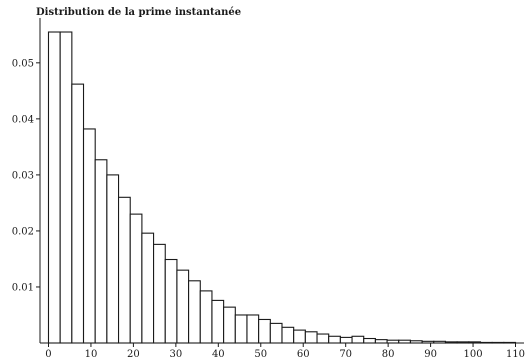 Image resolution: width=528 pixels, height=361 pixels. Describe the element at coordinates (23, 231) in the screenshot. I see `y-tick-label-1: 0.02` at that location.